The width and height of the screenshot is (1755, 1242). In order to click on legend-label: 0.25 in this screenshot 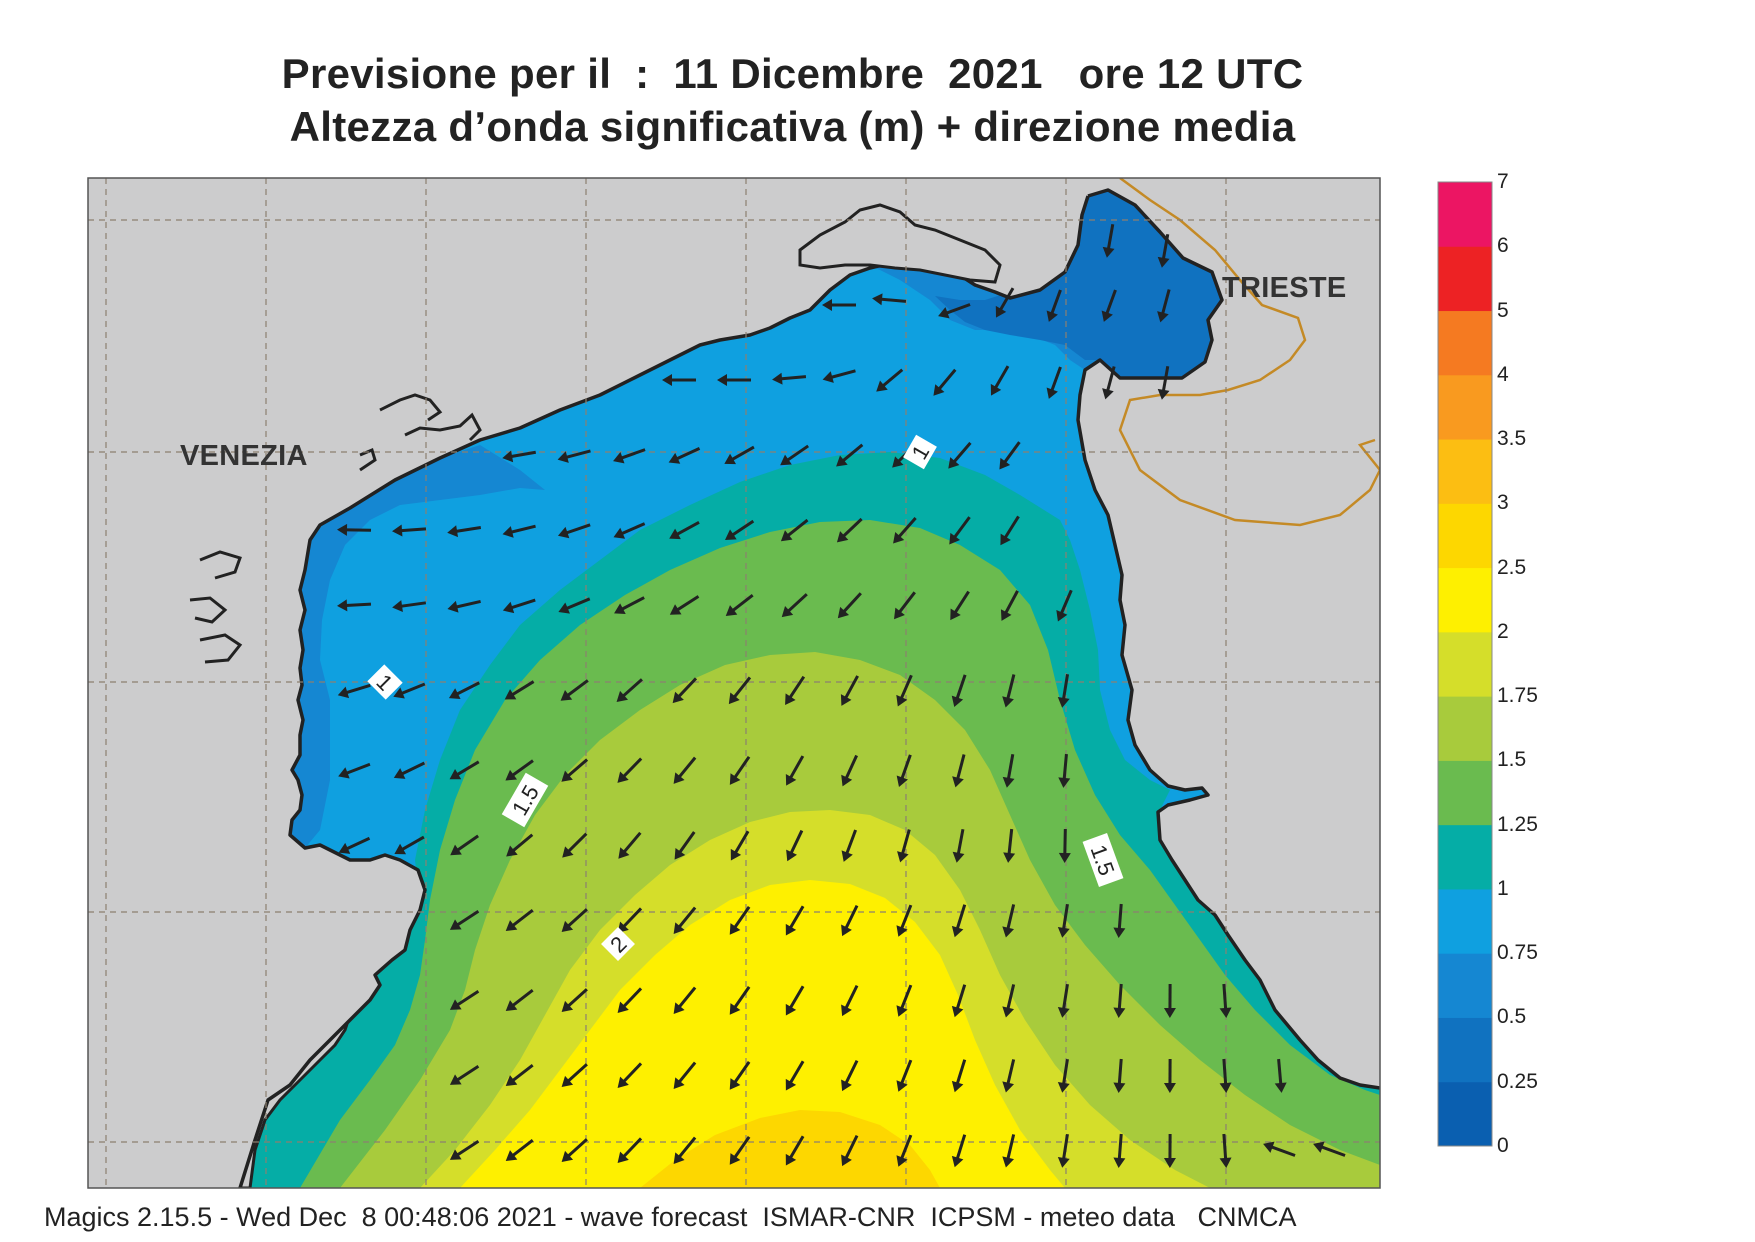, I will do `click(1517, 1081)`.